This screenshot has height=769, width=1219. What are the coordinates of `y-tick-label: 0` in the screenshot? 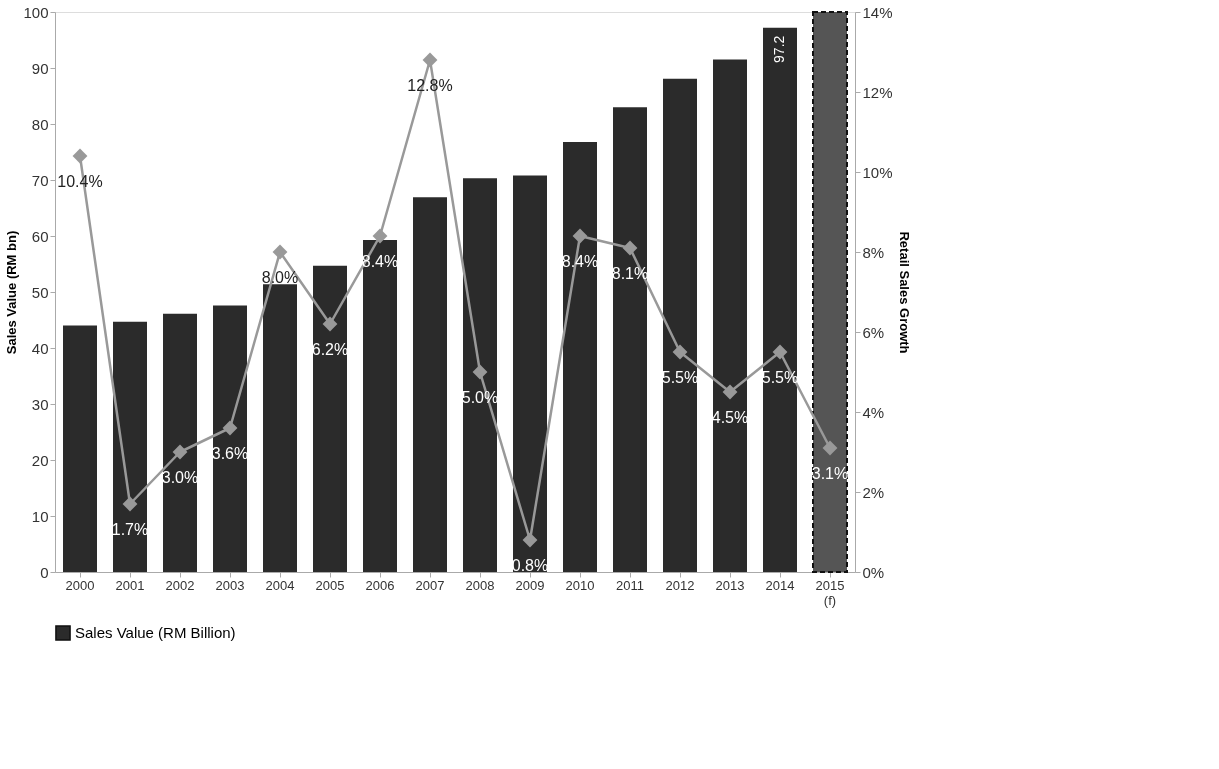 It's located at (44, 572).